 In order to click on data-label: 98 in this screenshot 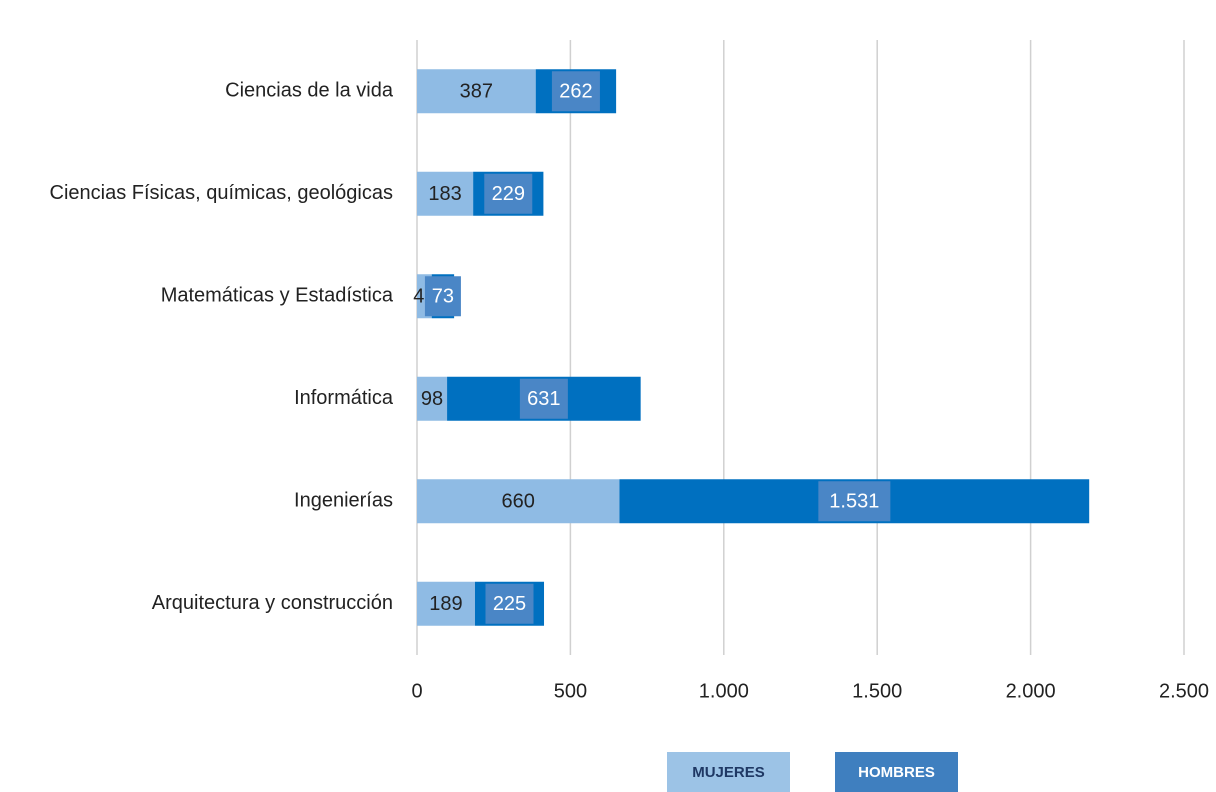, I will do `click(432, 399)`.